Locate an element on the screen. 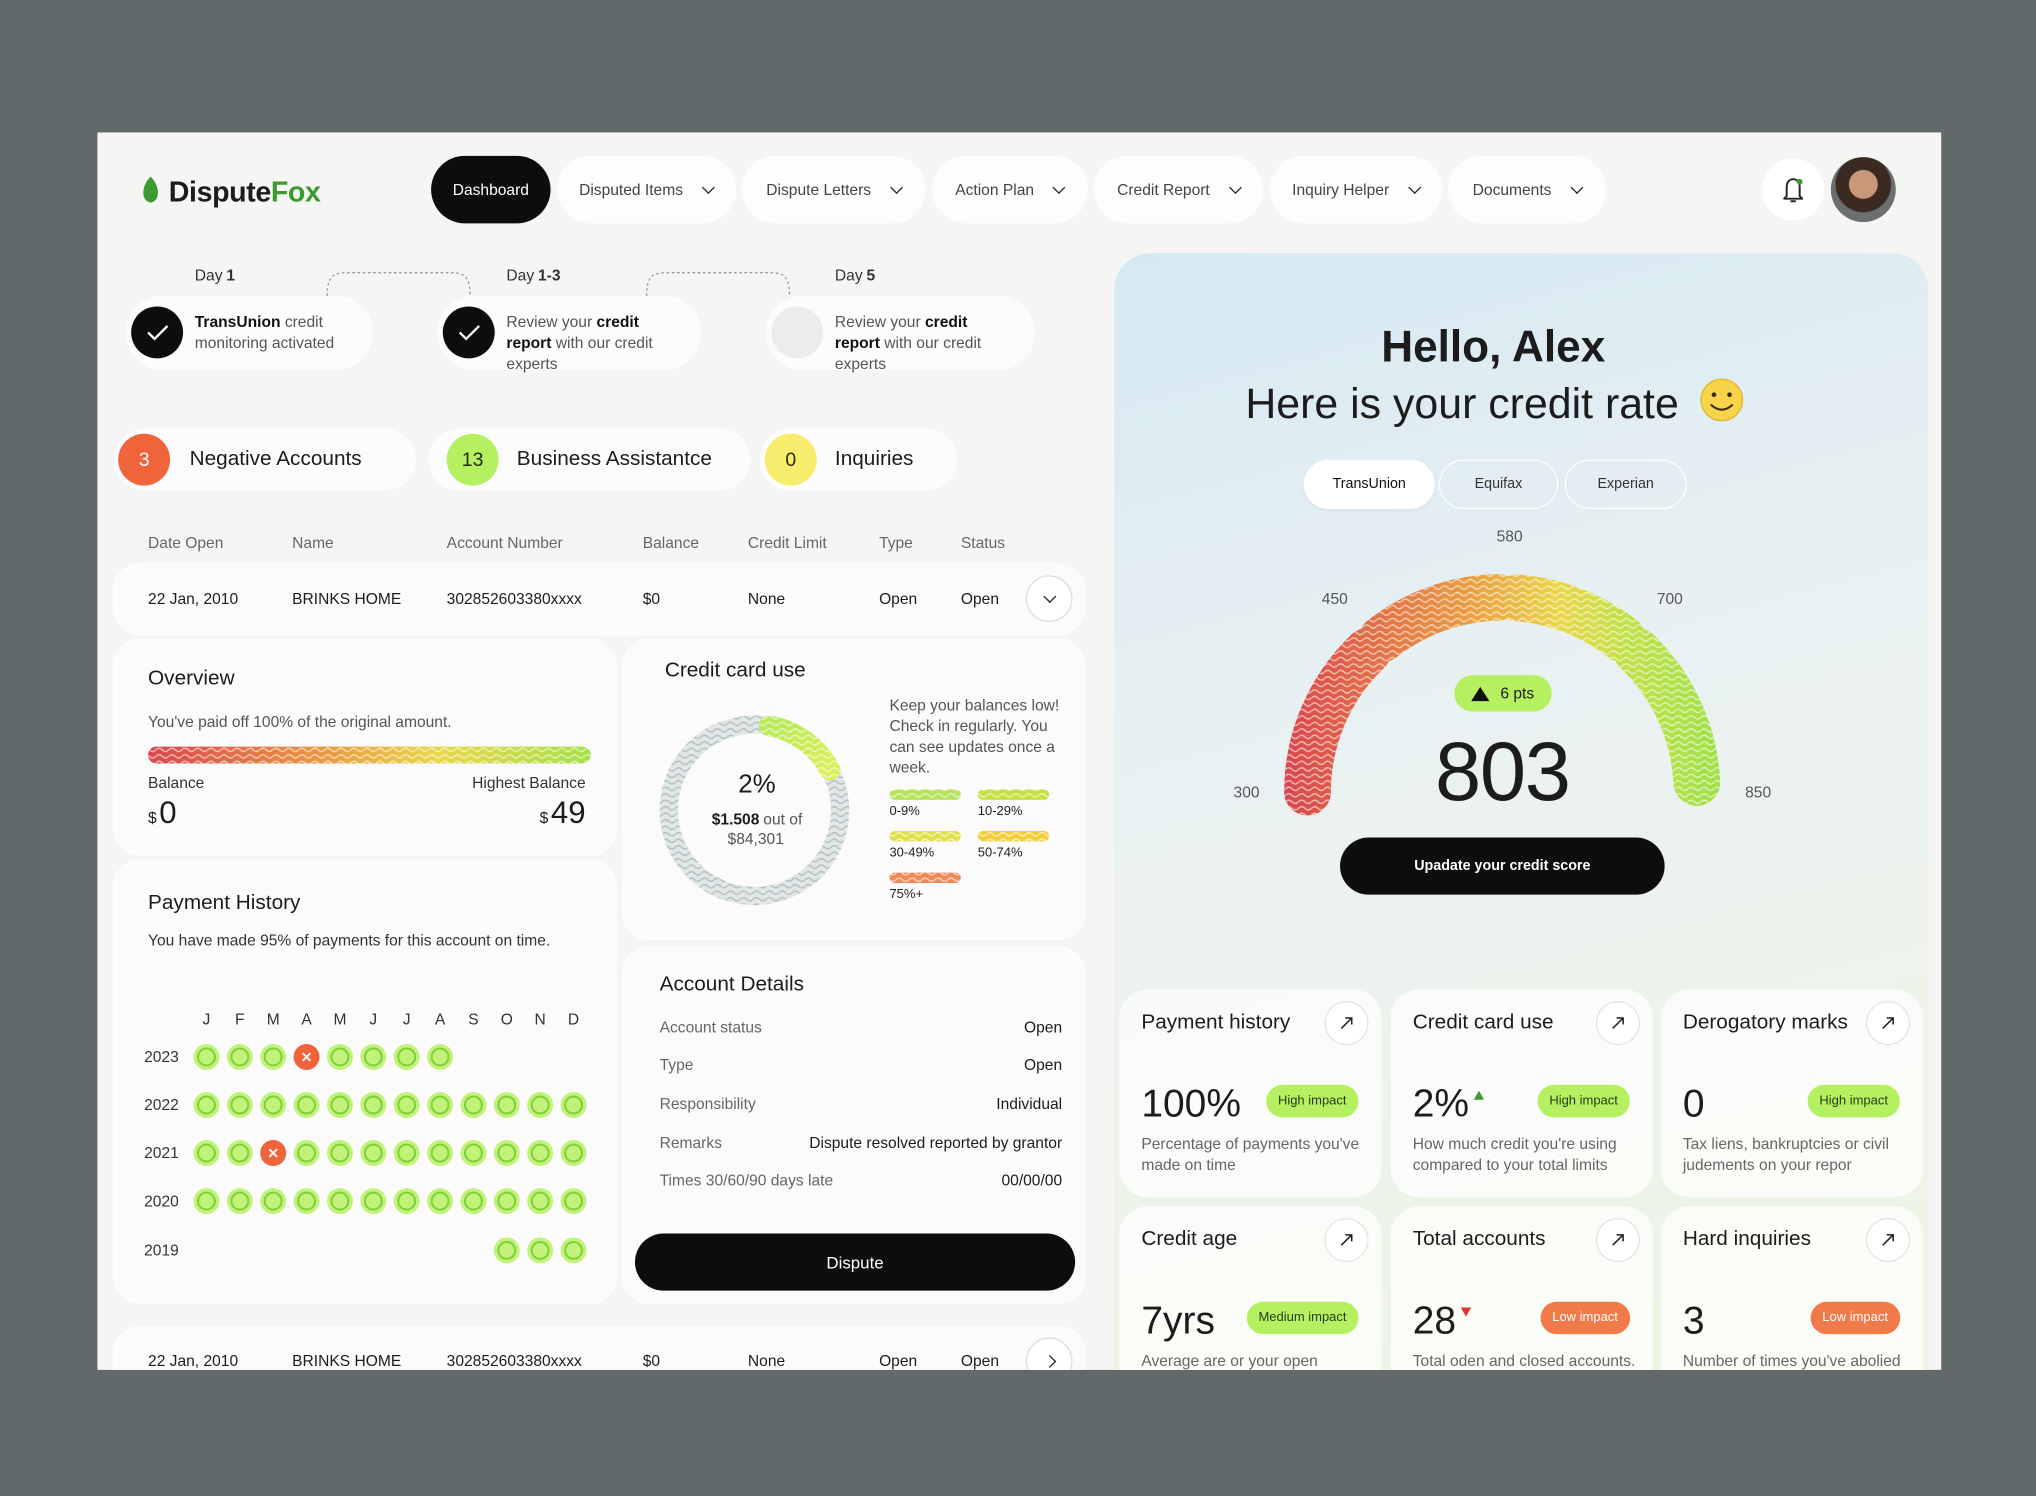 The height and width of the screenshot is (1496, 2036). balance-value: 0 is located at coordinates (168, 813).